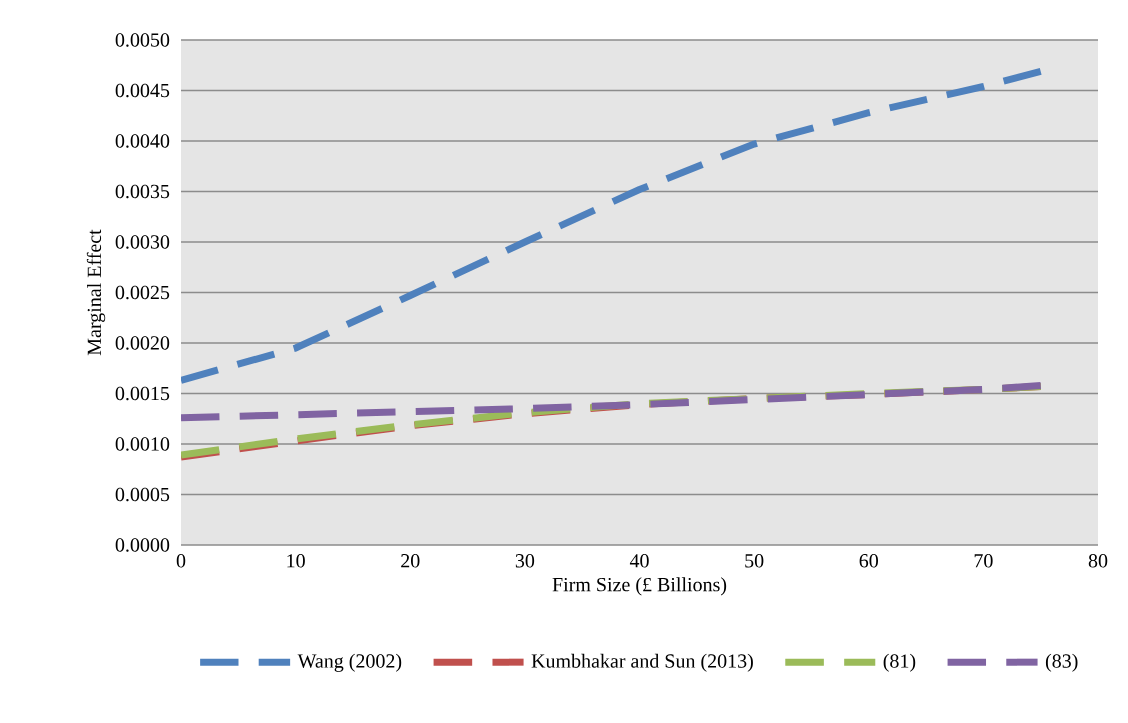  I want to click on legend-label: Kumbhakar and Sun (2013), so click(642, 662).